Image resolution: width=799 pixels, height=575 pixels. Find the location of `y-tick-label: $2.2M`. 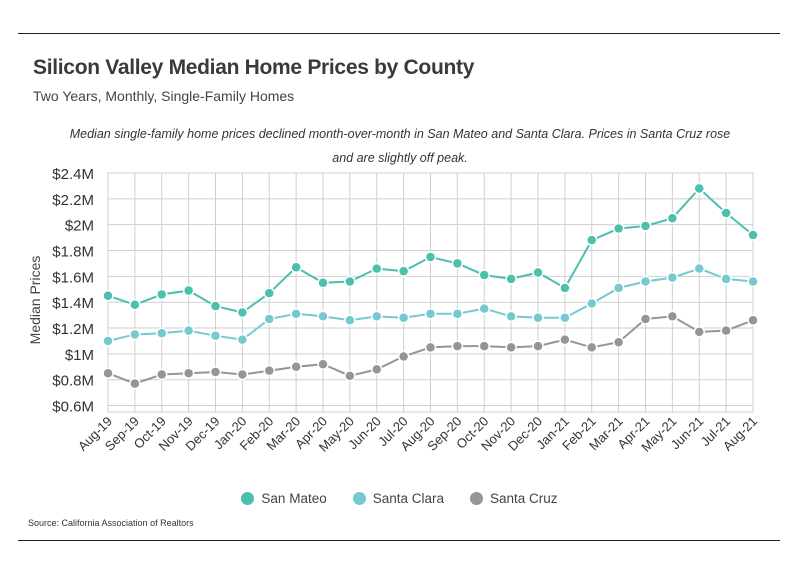

y-tick-label: $2.2M is located at coordinates (73, 200).